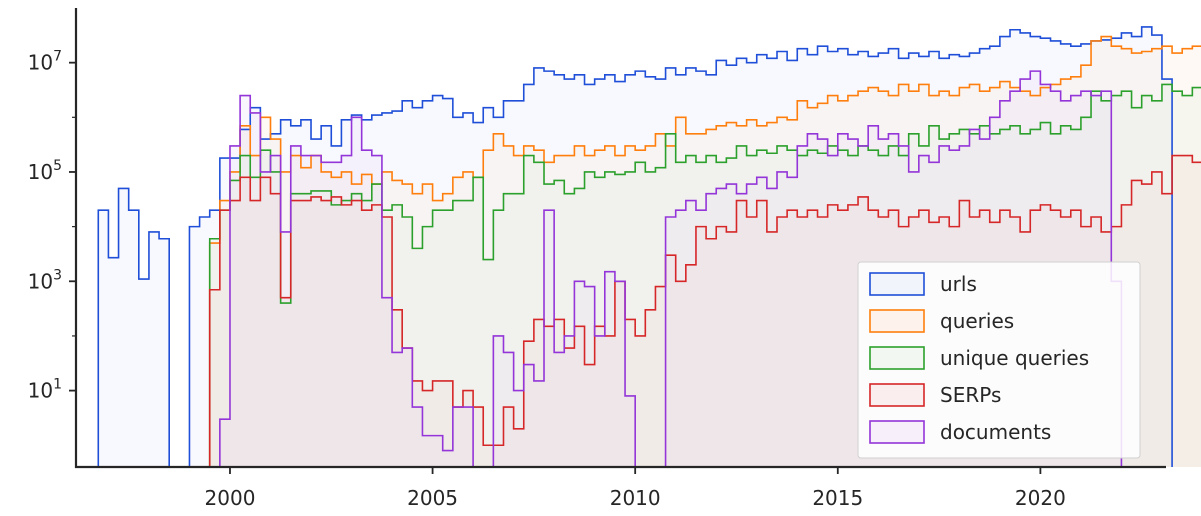 The height and width of the screenshot is (516, 1201). I want to click on y-tick-label: 10¹, so click(45, 390).